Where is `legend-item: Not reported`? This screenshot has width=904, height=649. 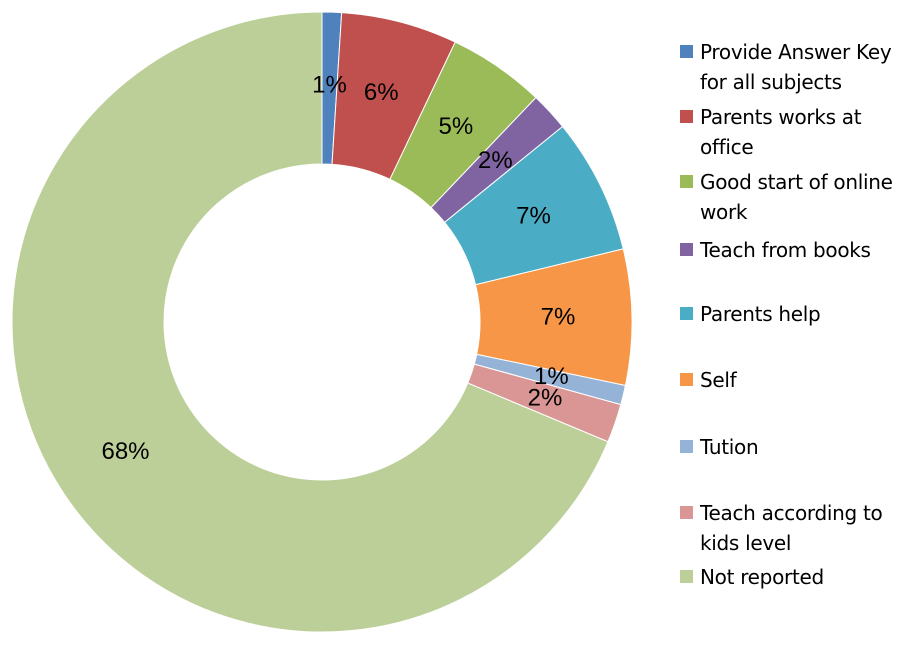
legend-item: Not reported is located at coordinates (790, 577).